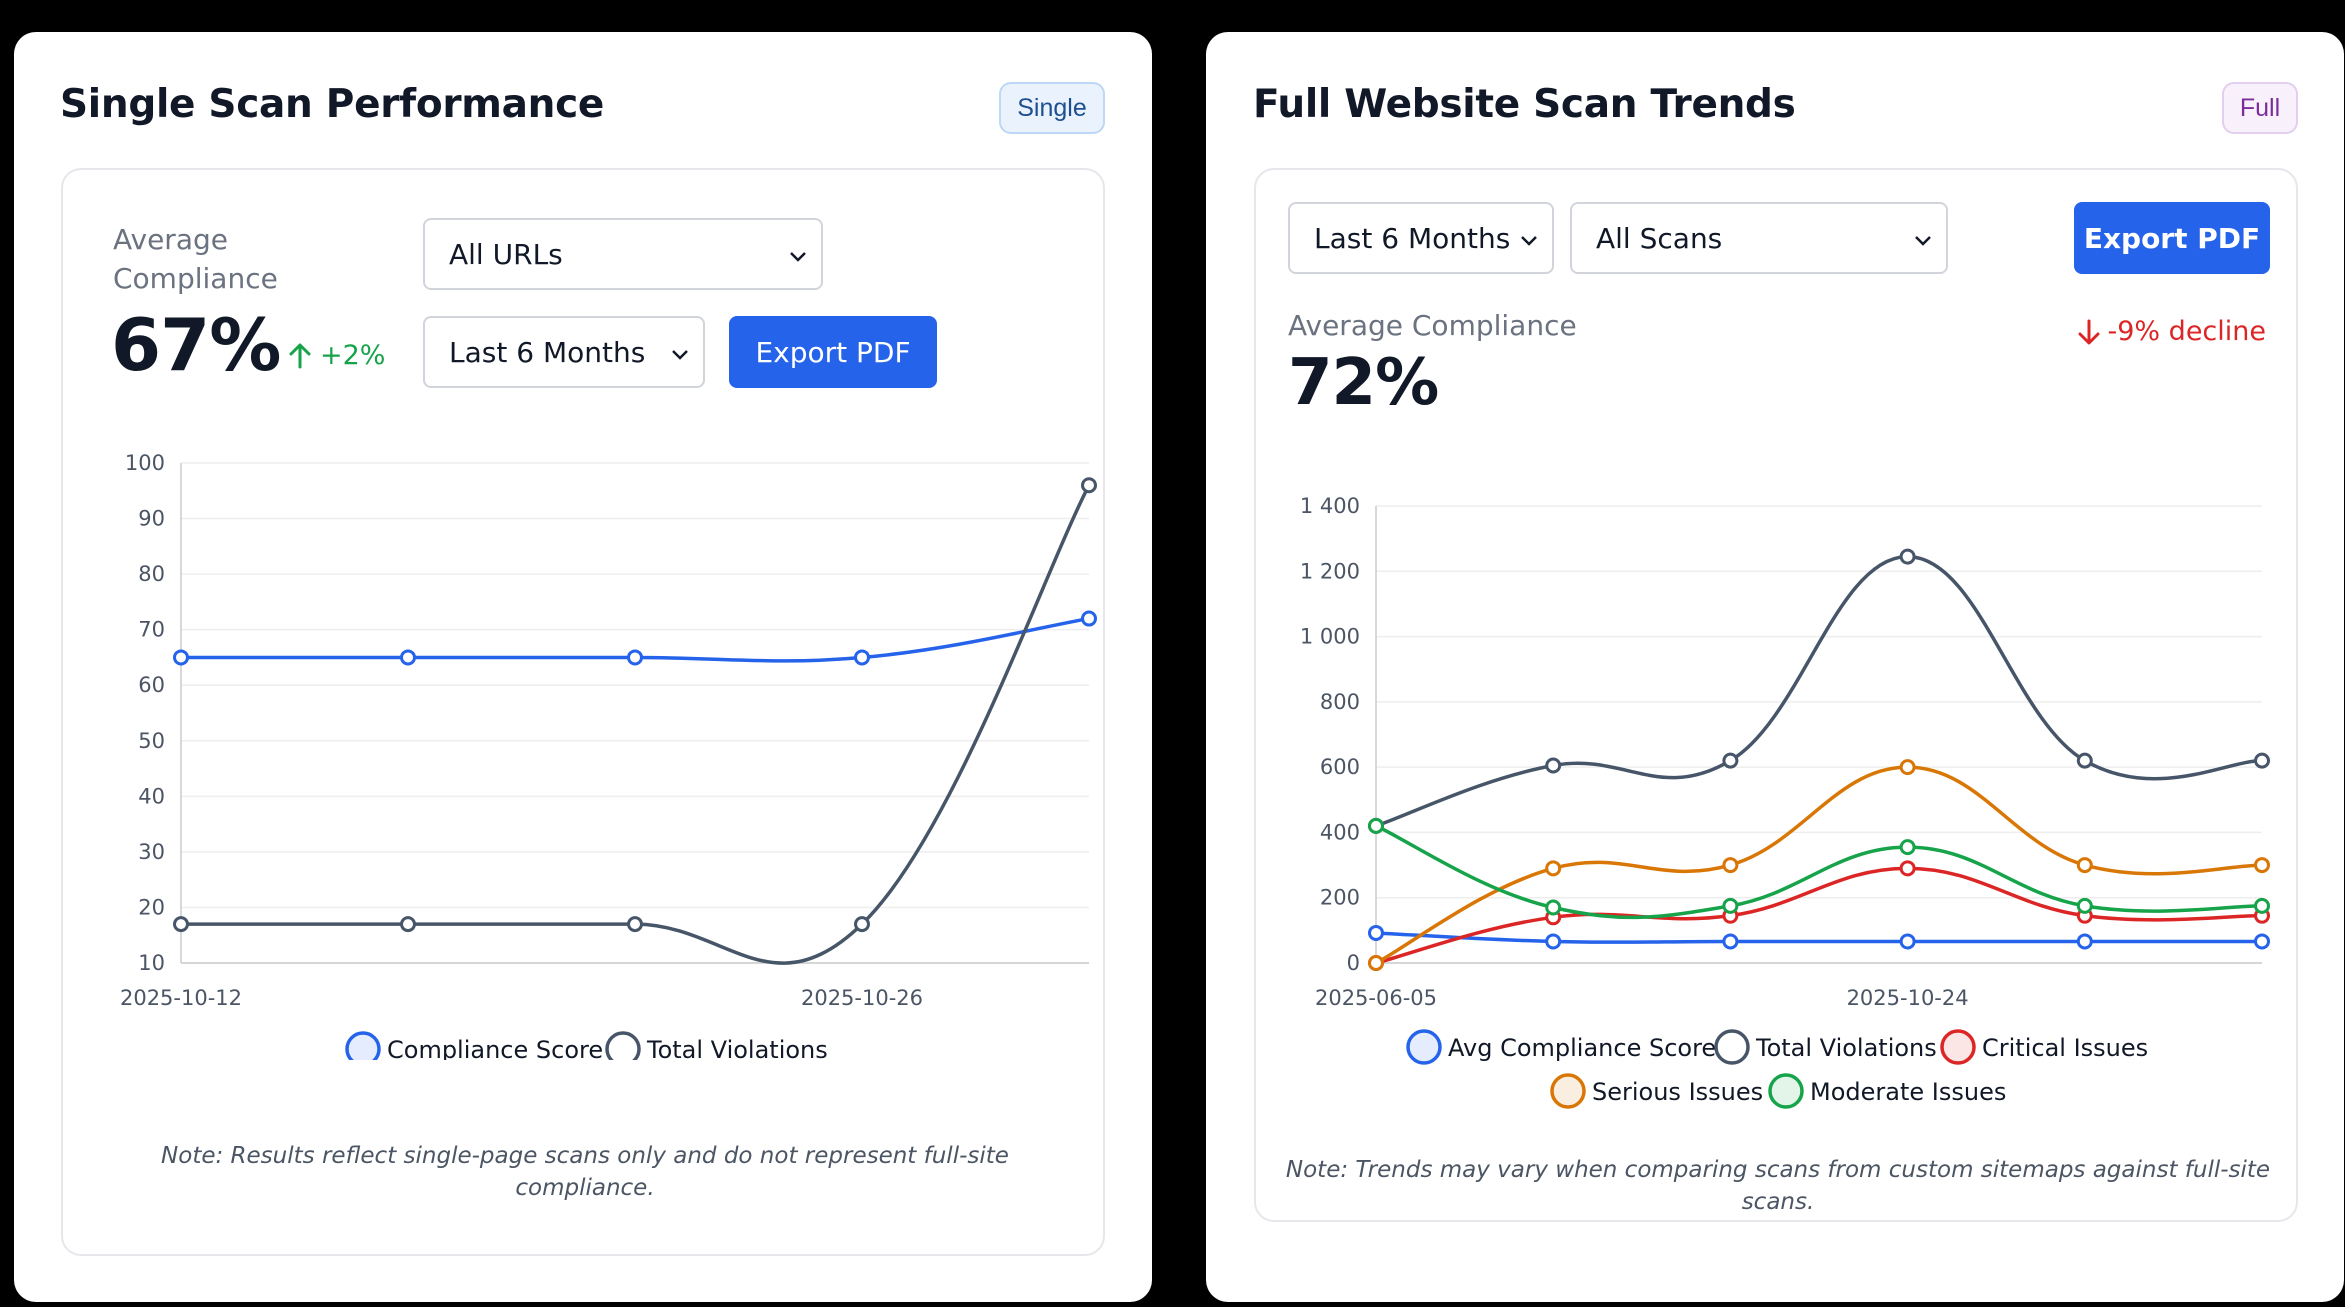  Describe the element at coordinates (1524, 104) in the screenshot. I see `full-card-title: Full Website Scan Trends` at that location.